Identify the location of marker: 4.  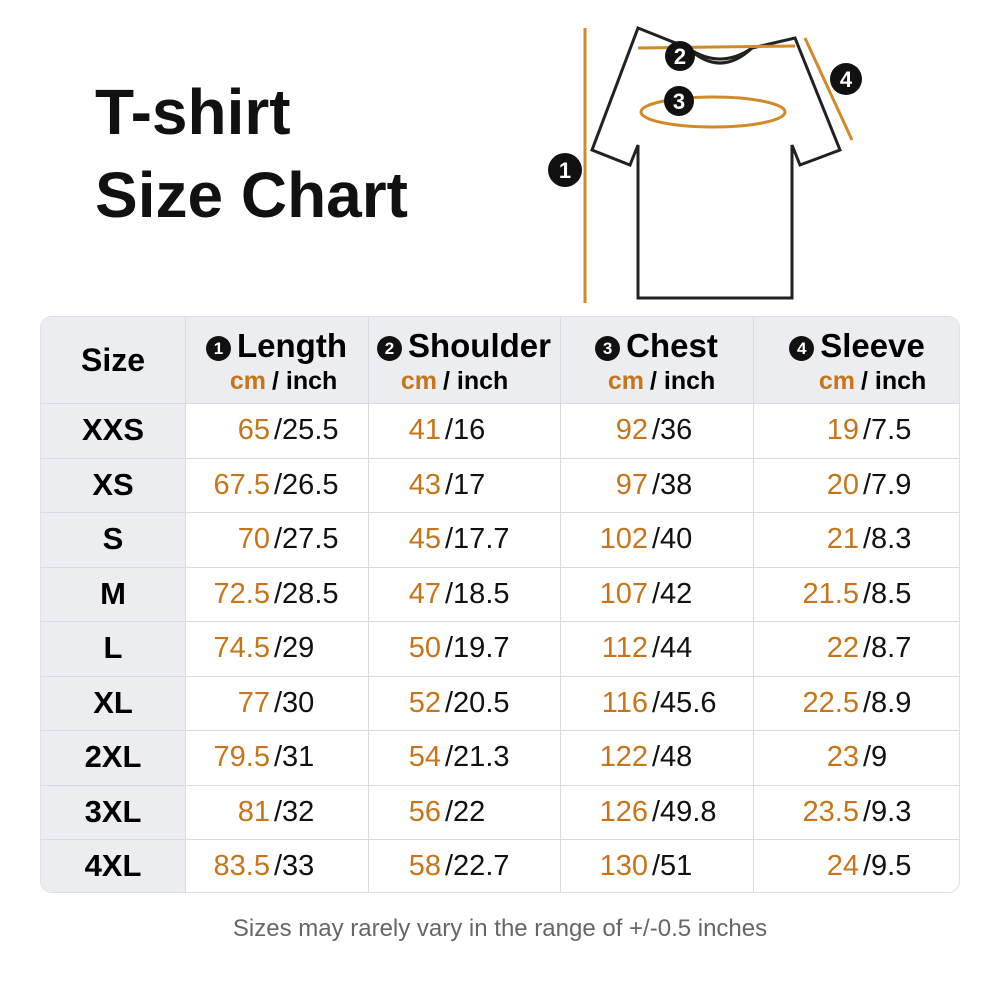
(846, 79).